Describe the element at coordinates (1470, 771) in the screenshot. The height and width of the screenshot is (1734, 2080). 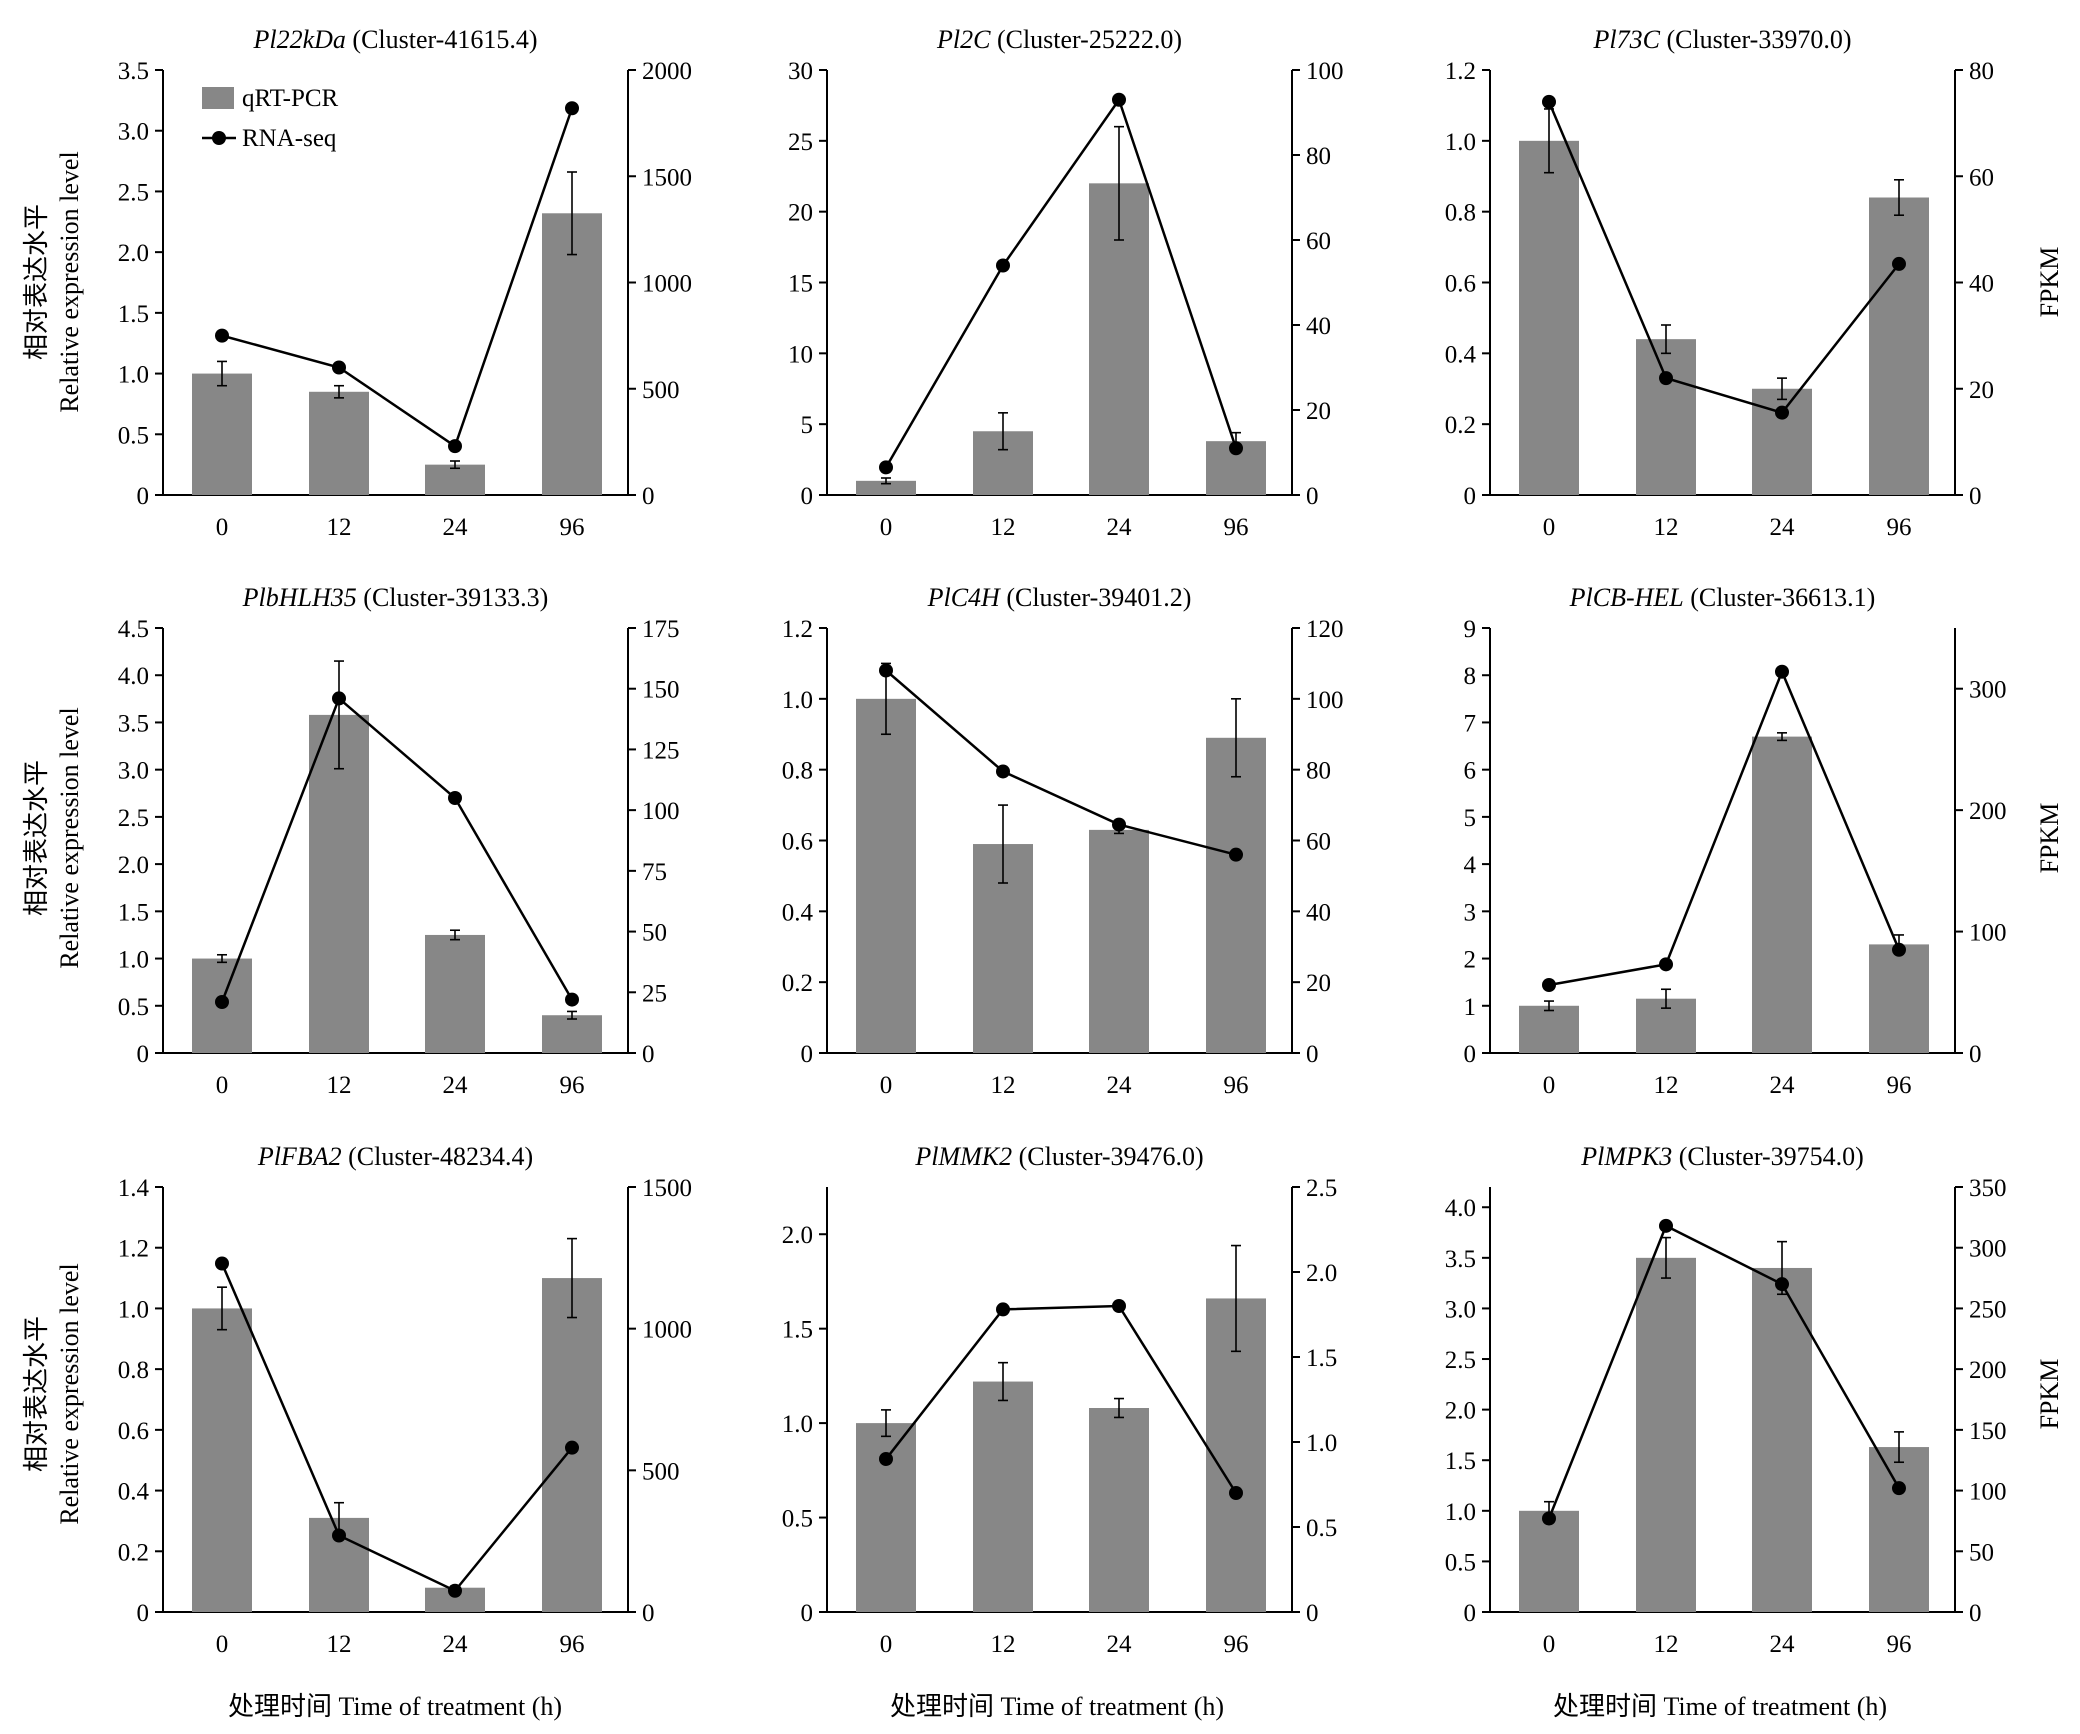
I see `y-left-tick-label: 6` at that location.